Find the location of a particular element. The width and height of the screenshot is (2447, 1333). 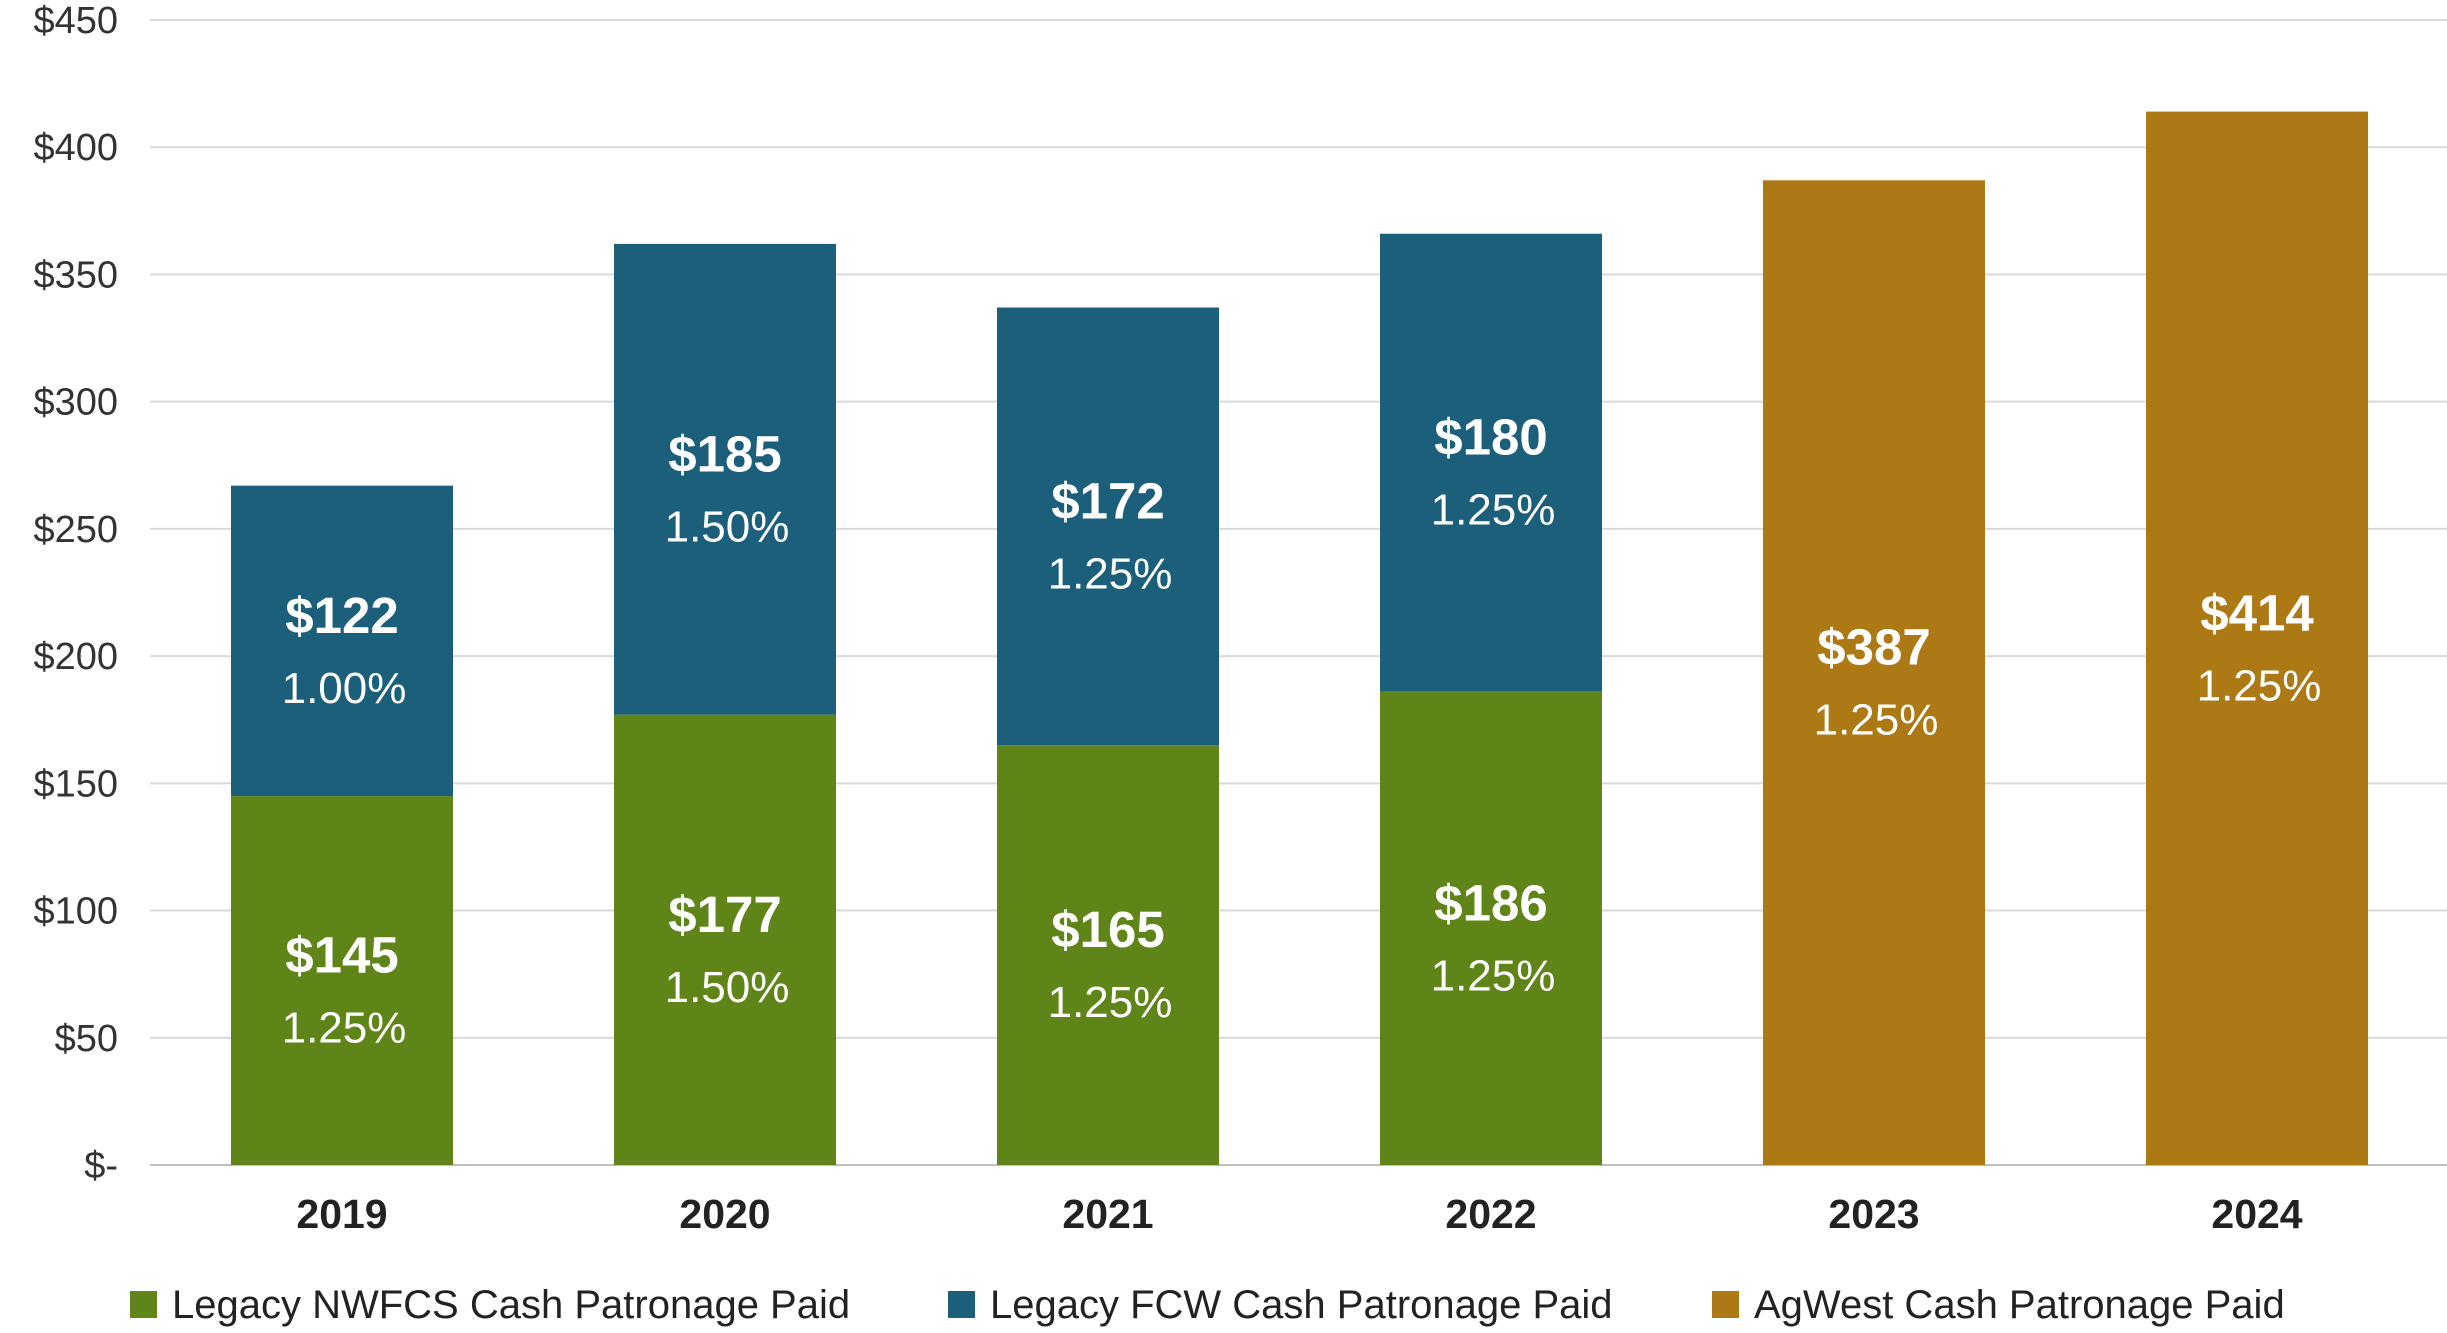

y-tick-label: $150 is located at coordinates (75, 784).